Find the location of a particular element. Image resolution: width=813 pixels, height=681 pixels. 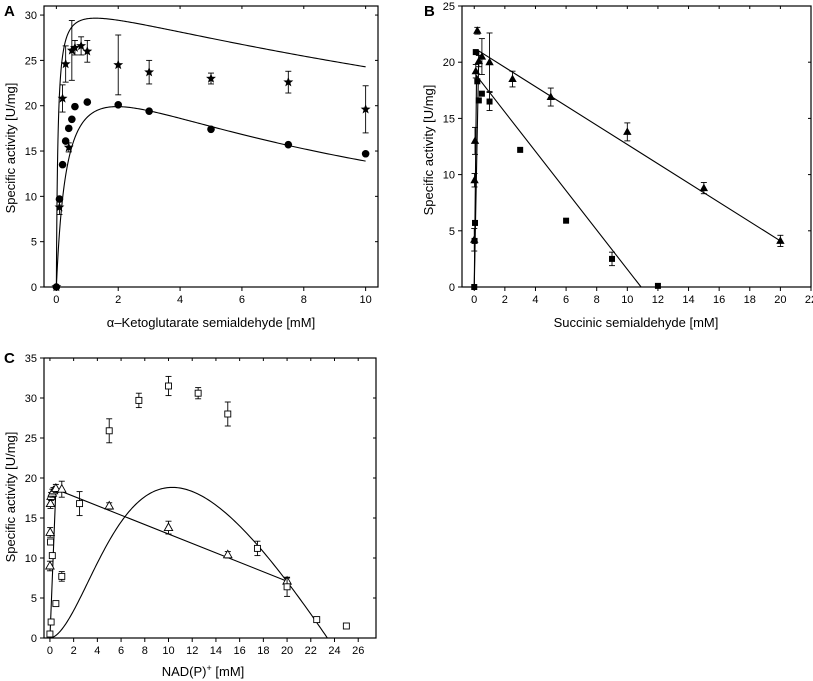

x-tick-label: 24 is located at coordinates (334, 651).